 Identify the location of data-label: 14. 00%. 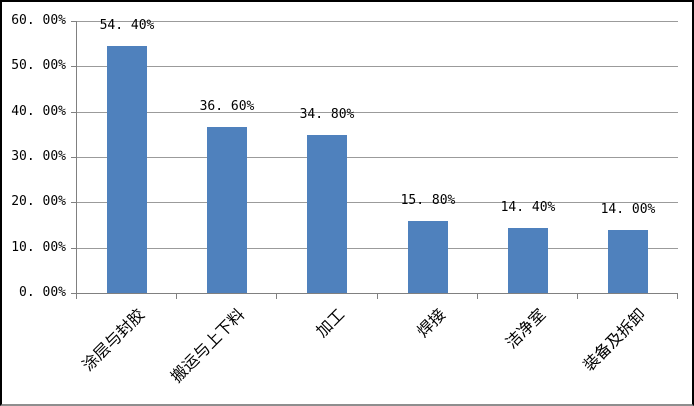
(628, 209).